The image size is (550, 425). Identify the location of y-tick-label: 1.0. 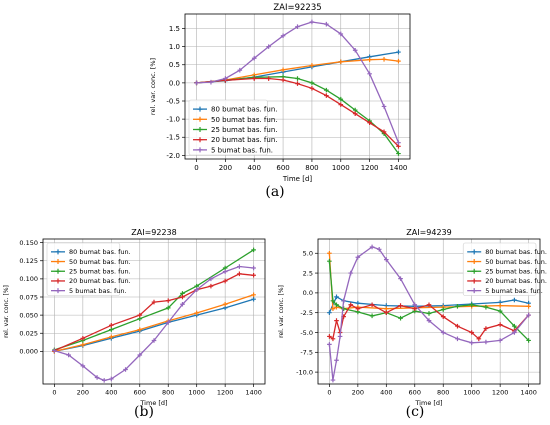
(174, 47).